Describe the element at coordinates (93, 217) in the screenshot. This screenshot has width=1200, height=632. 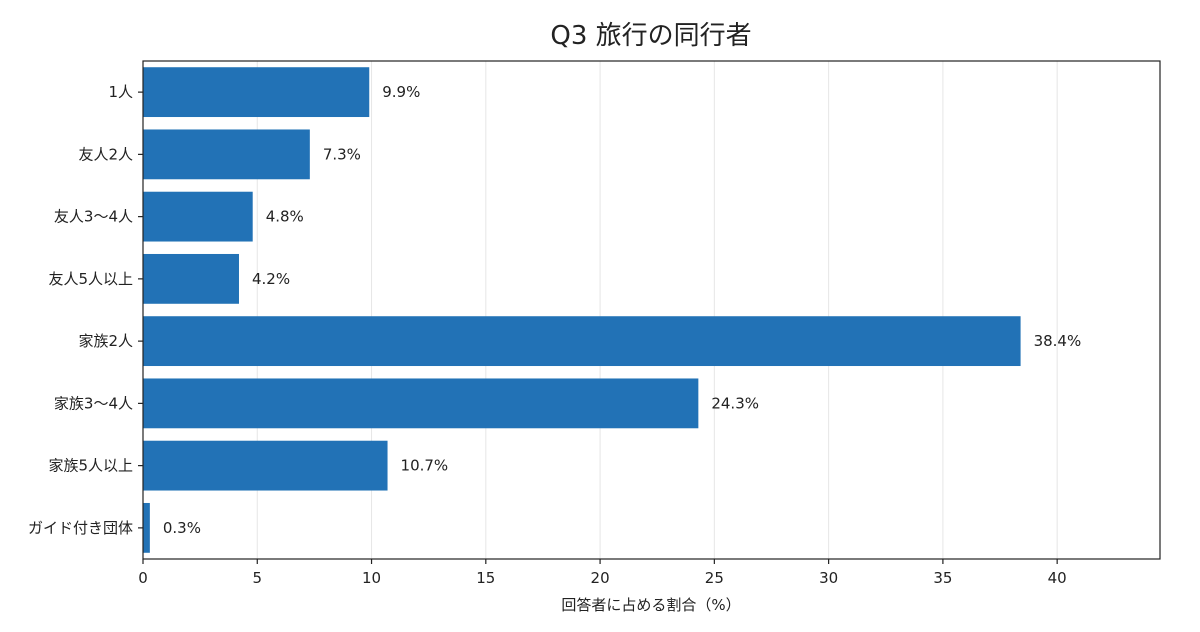
I see `y-tick-label-2: 友人3〜4人` at that location.